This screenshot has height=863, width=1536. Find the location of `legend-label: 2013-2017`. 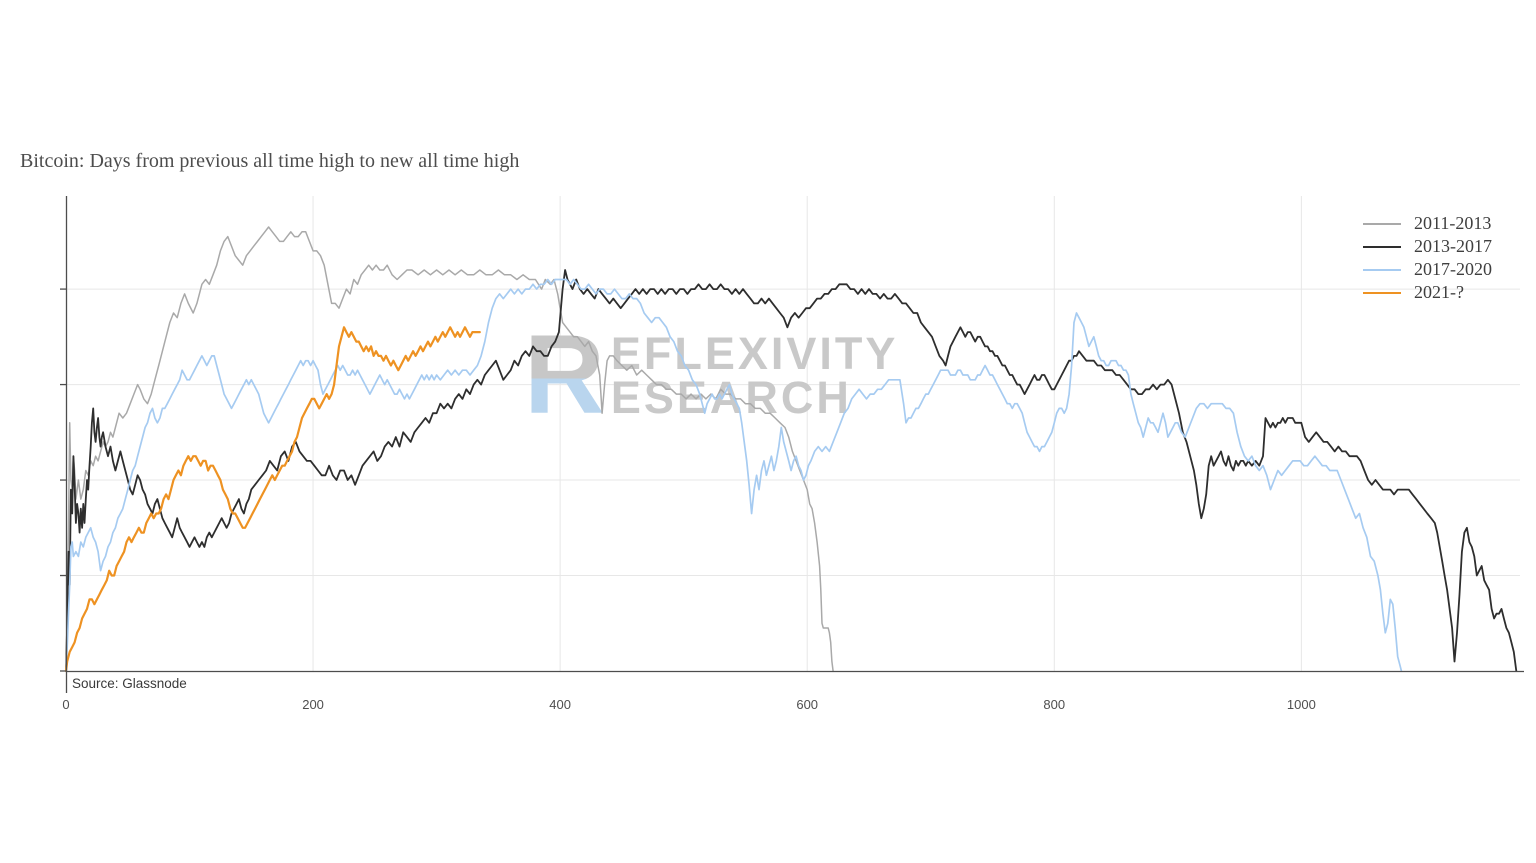

legend-label: 2013-2017 is located at coordinates (1453, 246).